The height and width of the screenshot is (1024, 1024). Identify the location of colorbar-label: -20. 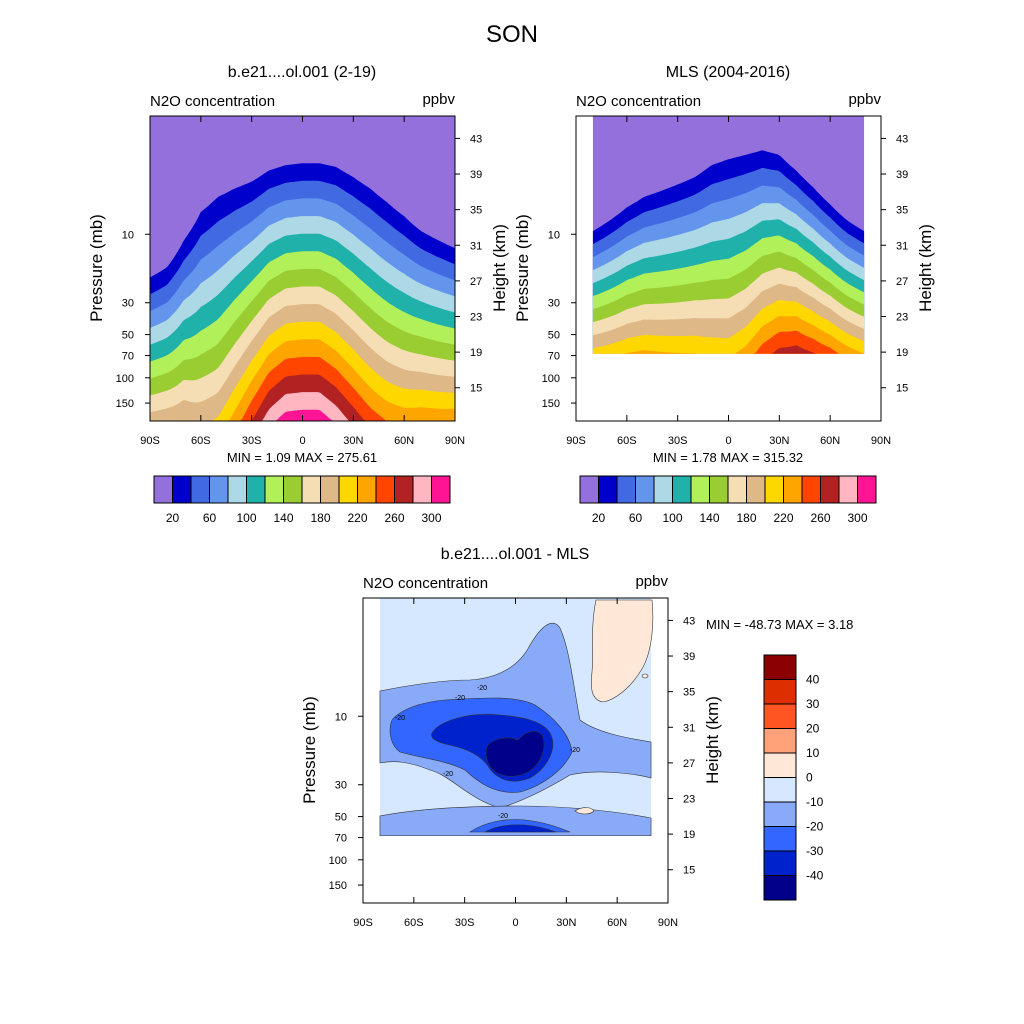
(815, 827).